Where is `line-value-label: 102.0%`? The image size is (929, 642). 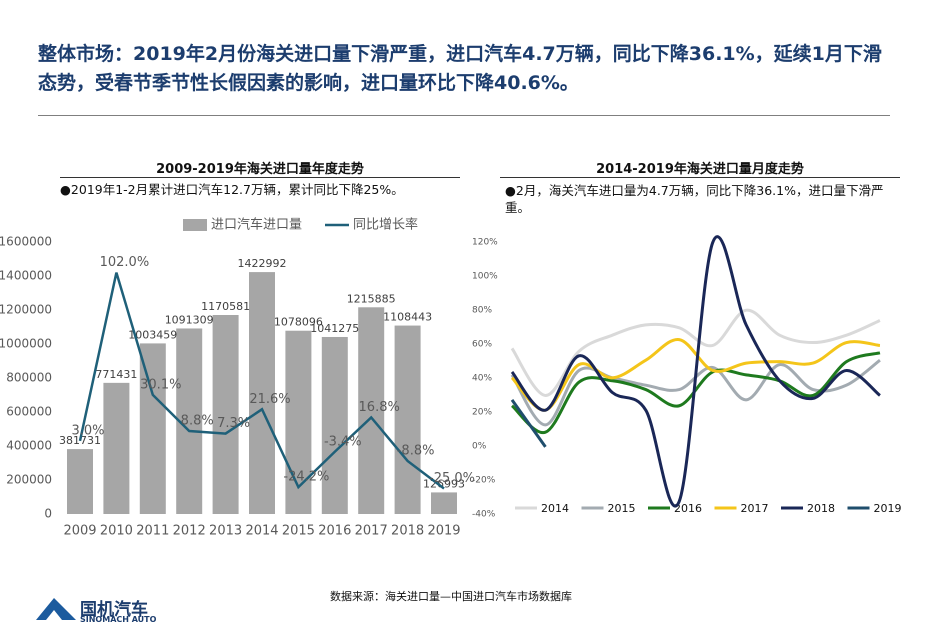 line-value-label: 102.0% is located at coordinates (125, 262).